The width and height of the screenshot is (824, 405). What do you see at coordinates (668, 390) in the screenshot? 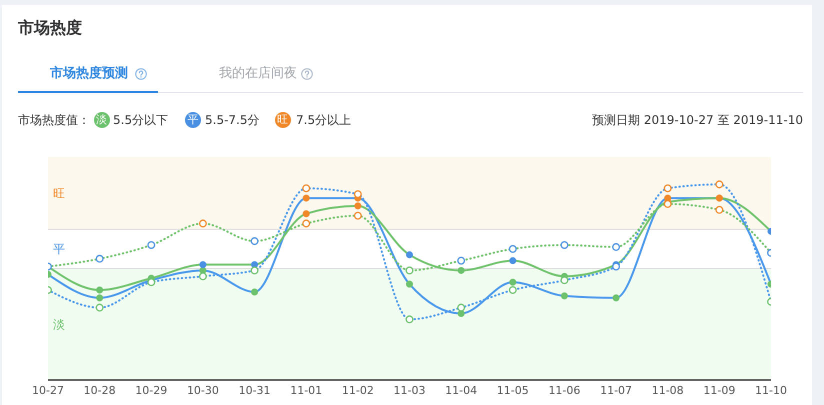
I see `x-tick-label: 11-08` at bounding box center [668, 390].